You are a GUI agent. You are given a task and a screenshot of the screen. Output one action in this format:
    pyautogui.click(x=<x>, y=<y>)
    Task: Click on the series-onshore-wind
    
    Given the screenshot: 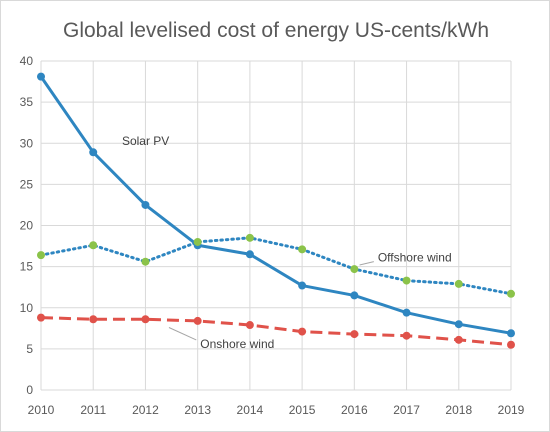 What is the action you would take?
    pyautogui.click(x=276, y=331)
    